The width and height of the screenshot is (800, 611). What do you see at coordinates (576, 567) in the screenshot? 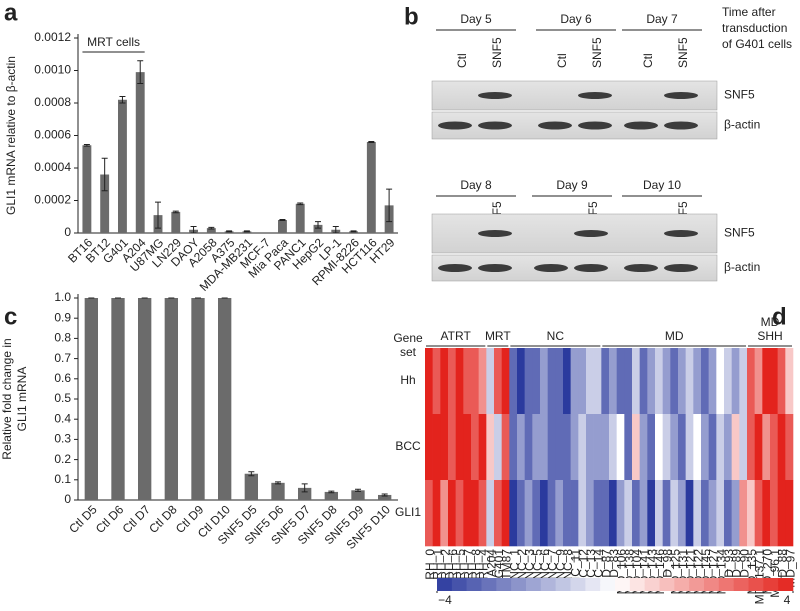
I see `column-label: NC_11` at bounding box center [576, 567].